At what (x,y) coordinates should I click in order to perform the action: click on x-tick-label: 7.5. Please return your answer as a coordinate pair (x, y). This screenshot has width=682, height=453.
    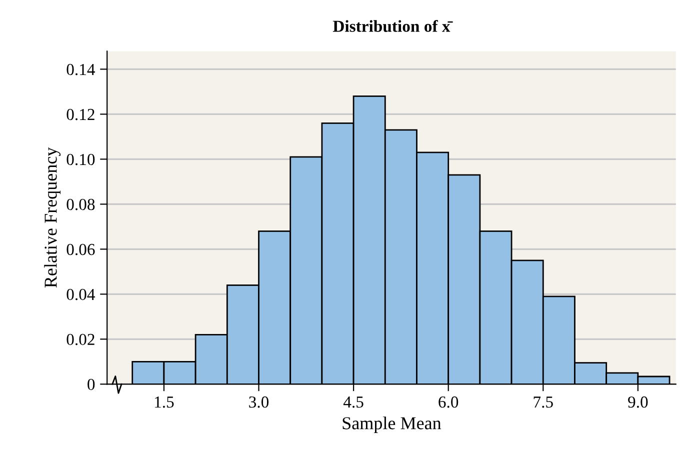
    Looking at the image, I should click on (543, 402).